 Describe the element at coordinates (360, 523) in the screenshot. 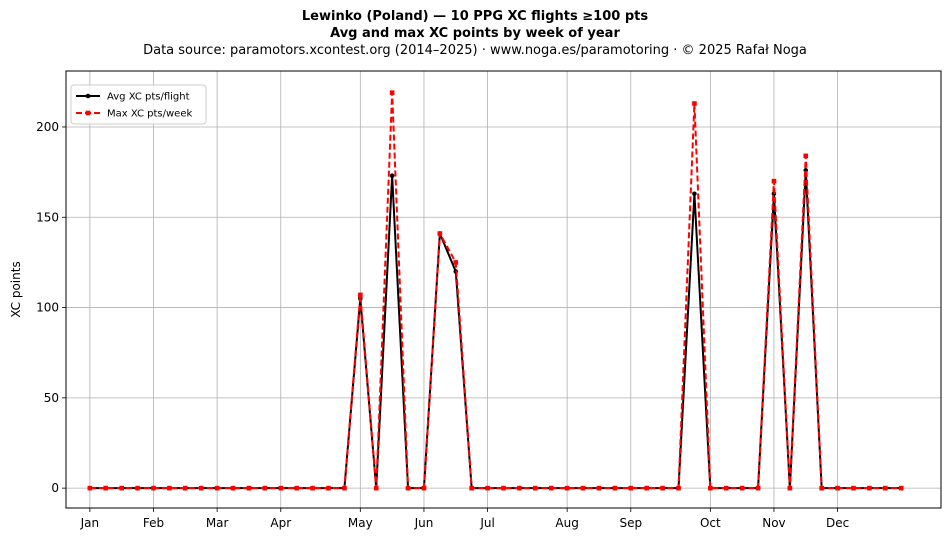

I see `x-tick-label: May` at that location.